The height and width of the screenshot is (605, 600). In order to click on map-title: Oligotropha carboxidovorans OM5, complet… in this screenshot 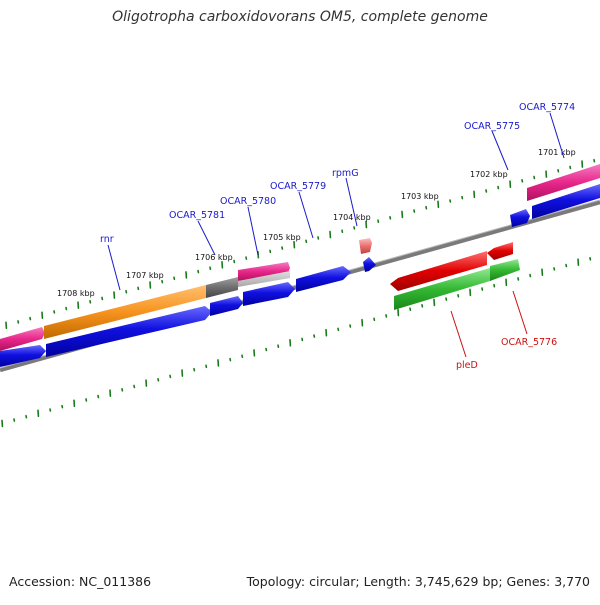, I will do `click(300, 17)`.